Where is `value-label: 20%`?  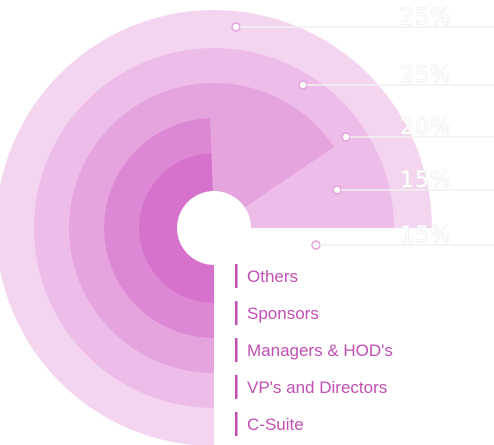
value-label: 20% is located at coordinates (426, 127).